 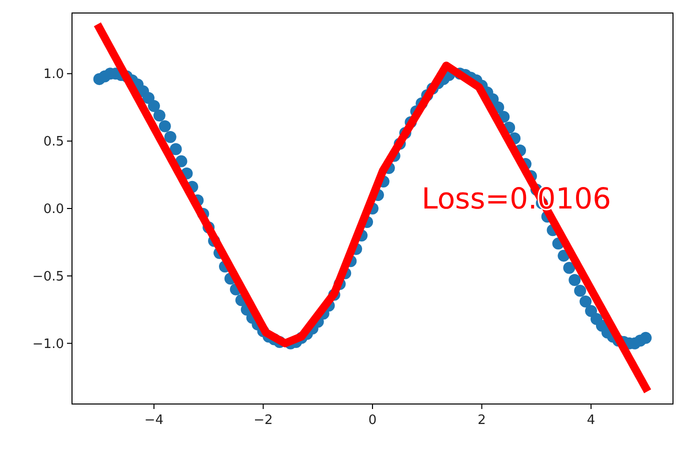 I want to click on y-tick-label: −0.5, so click(x=48, y=276).